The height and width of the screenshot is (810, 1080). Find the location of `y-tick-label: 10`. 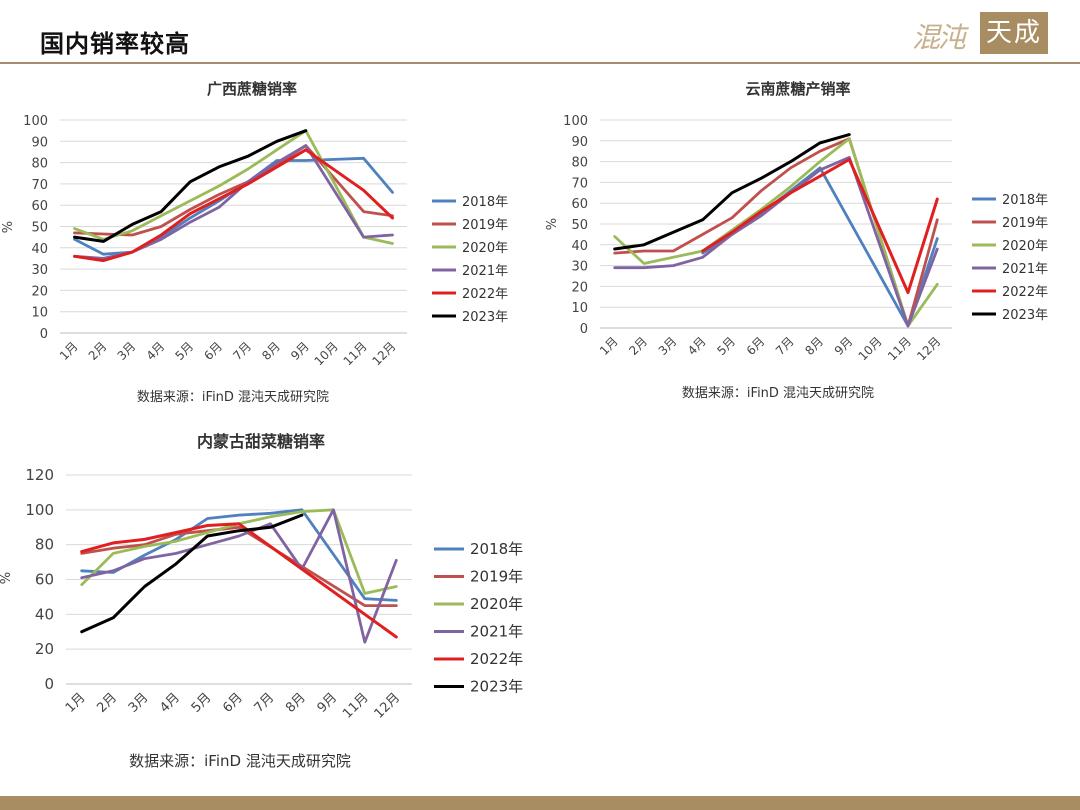

y-tick-label: 10 is located at coordinates (39, 313).